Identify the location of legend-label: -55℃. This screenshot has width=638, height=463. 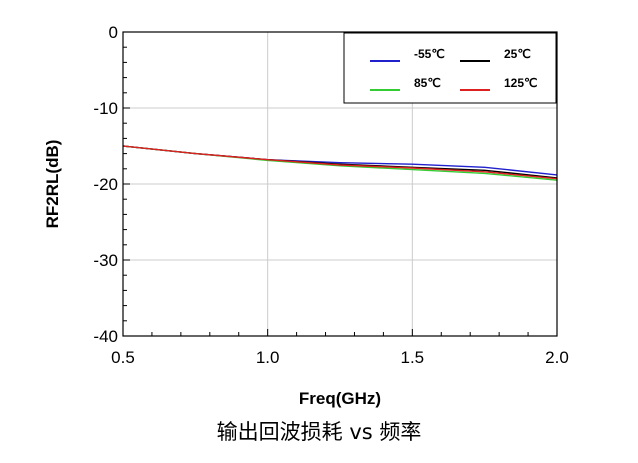
(429, 54).